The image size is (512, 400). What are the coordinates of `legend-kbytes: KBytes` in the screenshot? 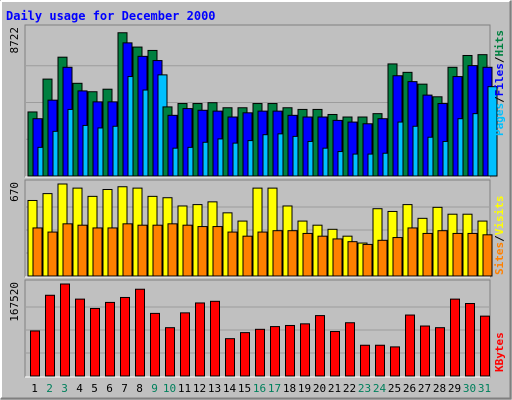 It's located at (499, 352).